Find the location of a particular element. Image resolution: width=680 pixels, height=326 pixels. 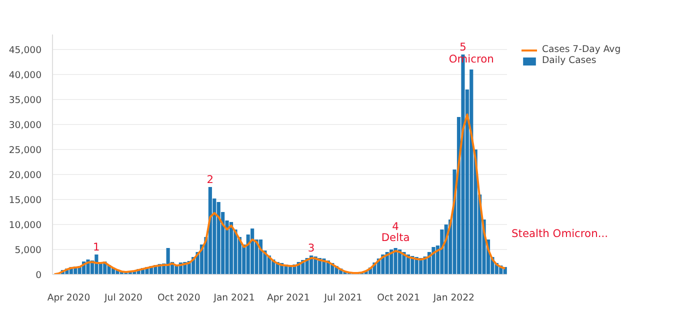

y-tick-label: 5,000 is located at coordinates (28, 250).